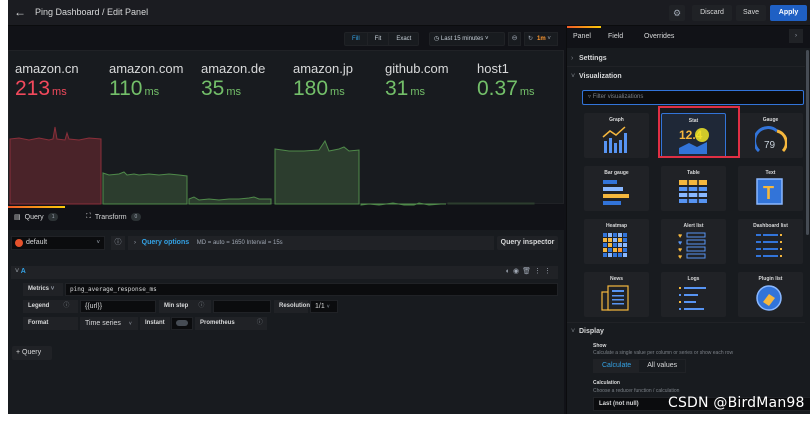  What do you see at coordinates (118, 243) in the screenshot?
I see `help-icon: ⓘ` at bounding box center [118, 243].